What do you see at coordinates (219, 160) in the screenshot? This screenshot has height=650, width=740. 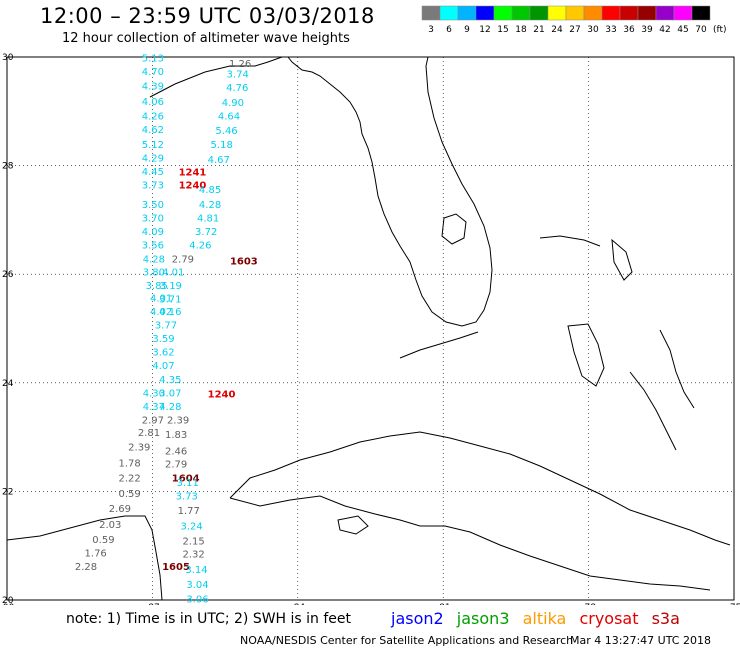 I see `wave-height-label: 4.67` at bounding box center [219, 160].